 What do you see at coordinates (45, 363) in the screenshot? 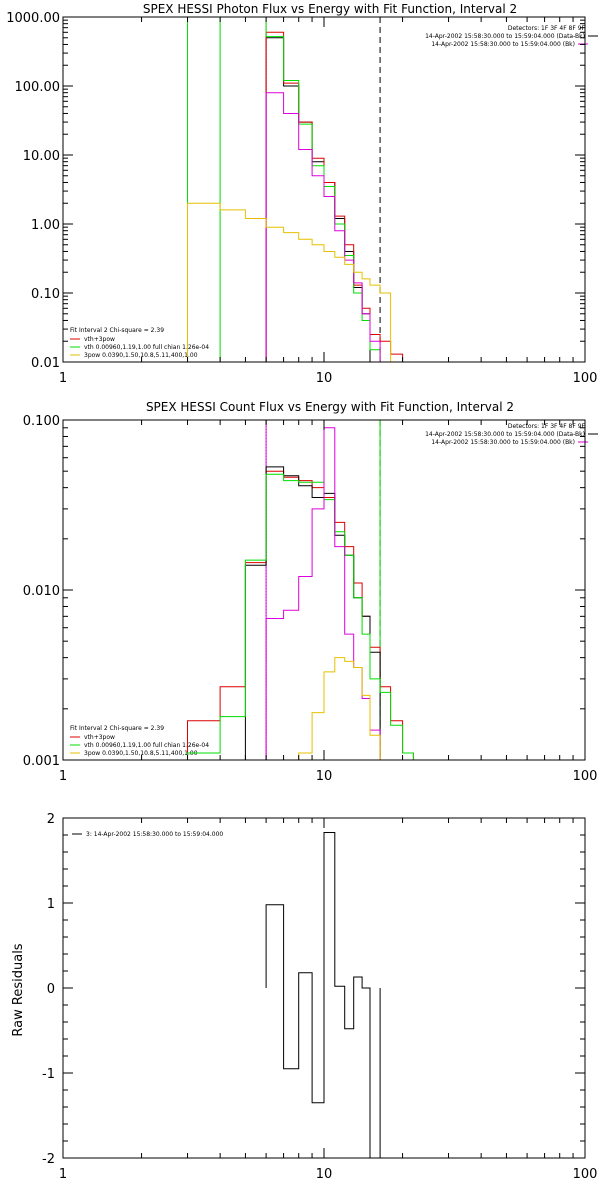
I see `y-tick-label: 0.01` at bounding box center [45, 363].